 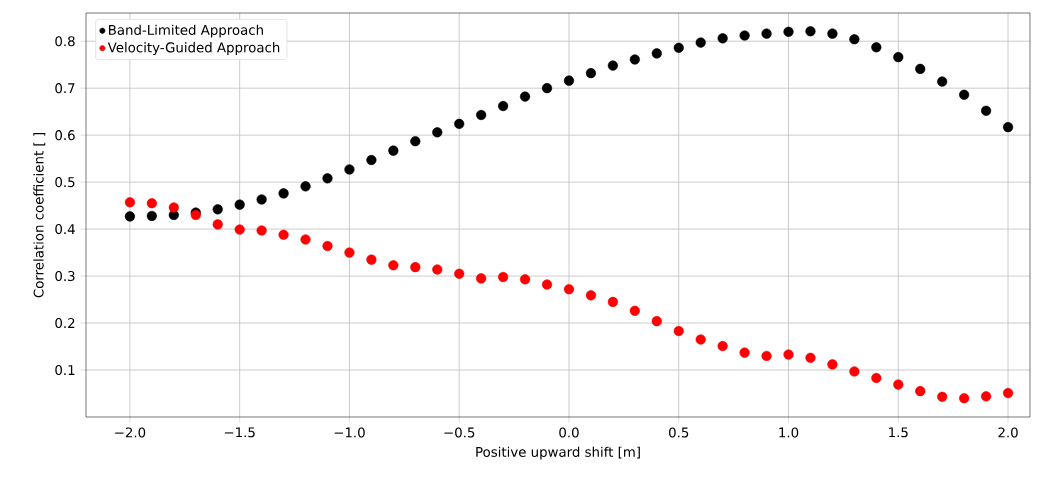 What do you see at coordinates (239, 432) in the screenshot?
I see `x-tick-label: −1.5` at bounding box center [239, 432].